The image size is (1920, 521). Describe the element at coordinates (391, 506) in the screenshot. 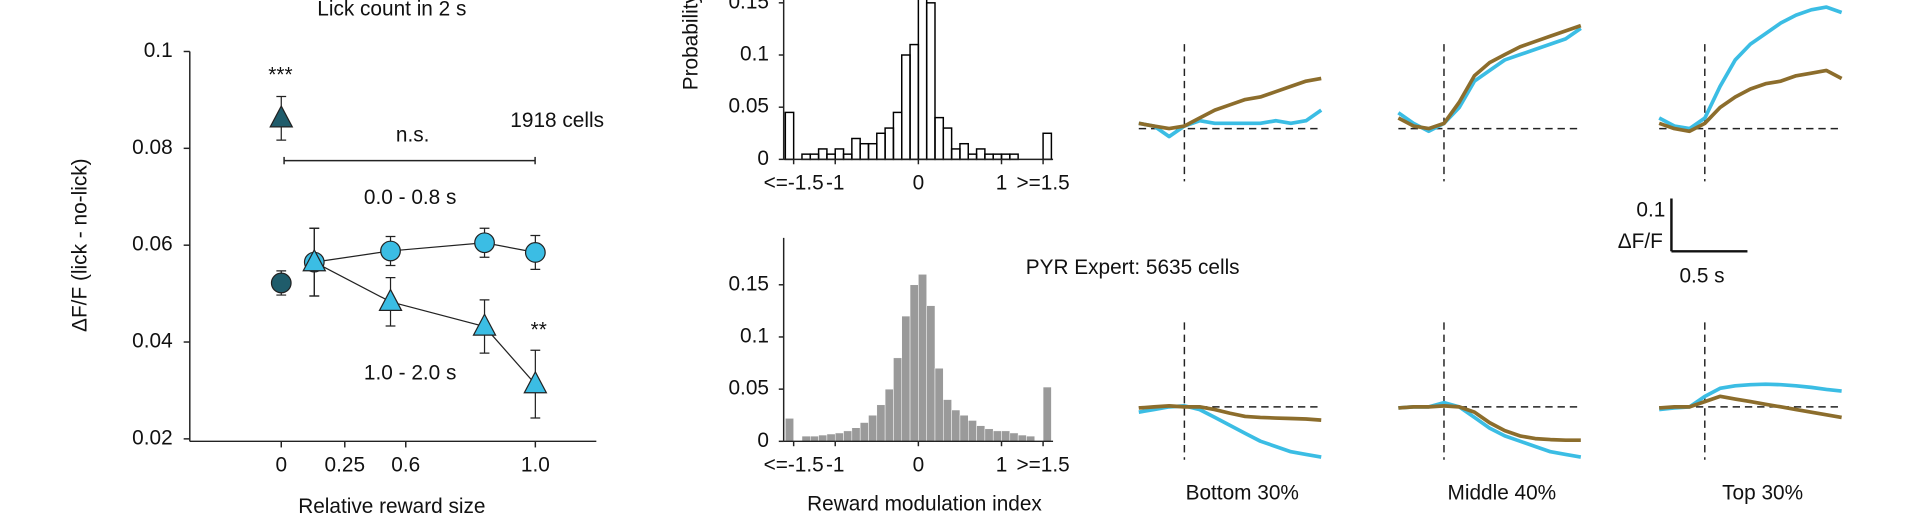

I see `x-axis-label: Relative reward size` at that location.